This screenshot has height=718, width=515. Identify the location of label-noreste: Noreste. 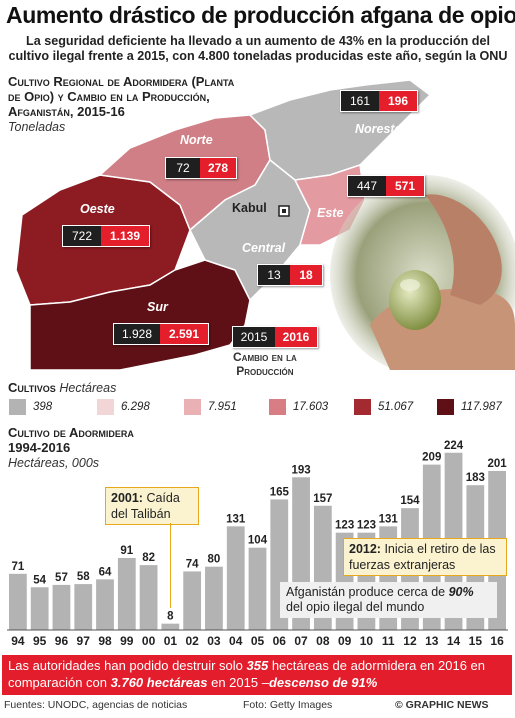
(378, 129).